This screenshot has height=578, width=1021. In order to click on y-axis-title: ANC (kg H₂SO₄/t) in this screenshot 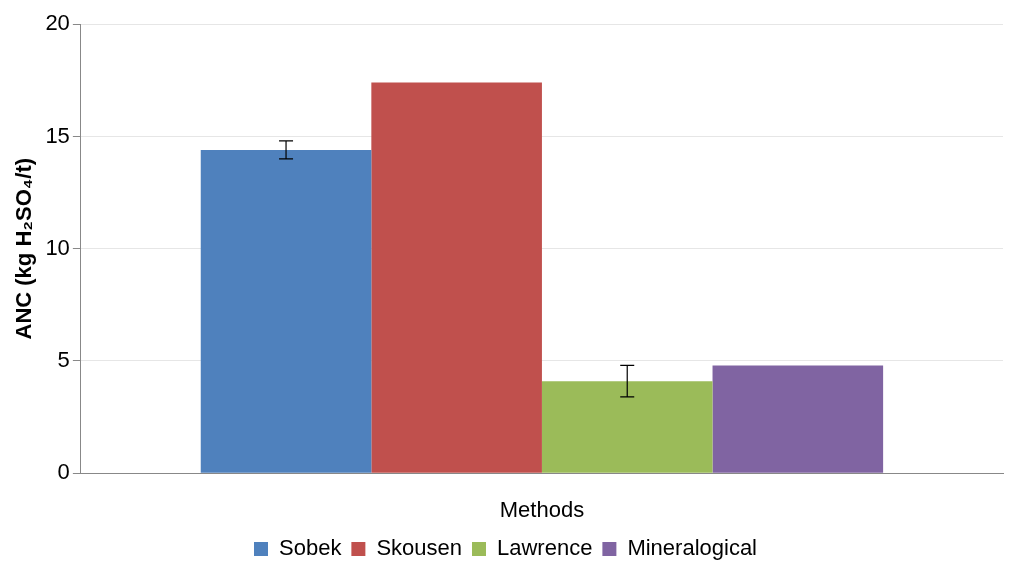, I will do `click(24, 248)`.